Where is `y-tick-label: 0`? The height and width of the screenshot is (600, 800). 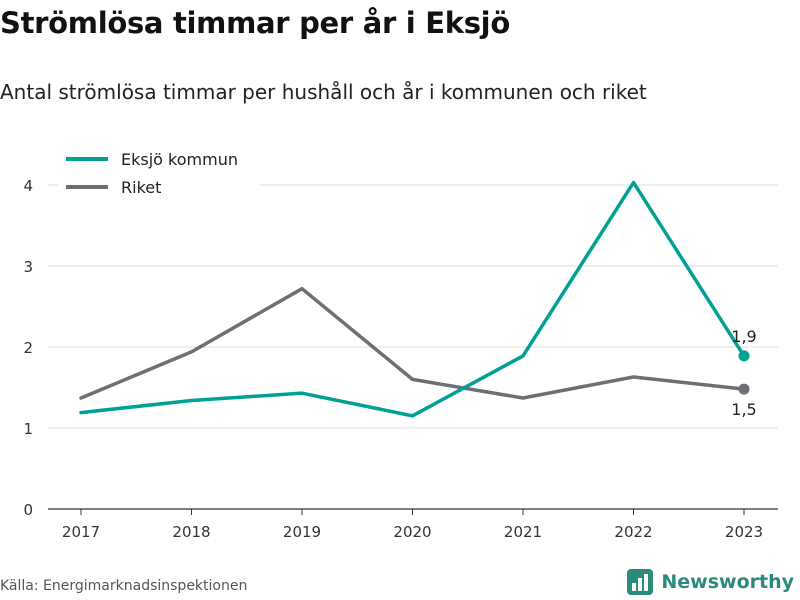 y-tick-label: 0 is located at coordinates (28, 510).